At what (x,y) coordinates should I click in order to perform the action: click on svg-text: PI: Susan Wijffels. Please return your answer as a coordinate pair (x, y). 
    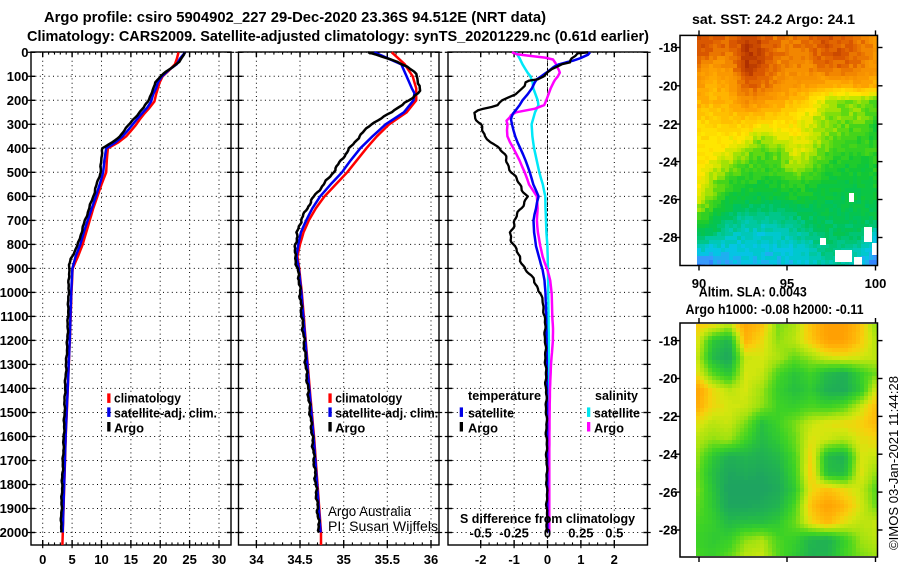
    Looking at the image, I should click on (383, 526).